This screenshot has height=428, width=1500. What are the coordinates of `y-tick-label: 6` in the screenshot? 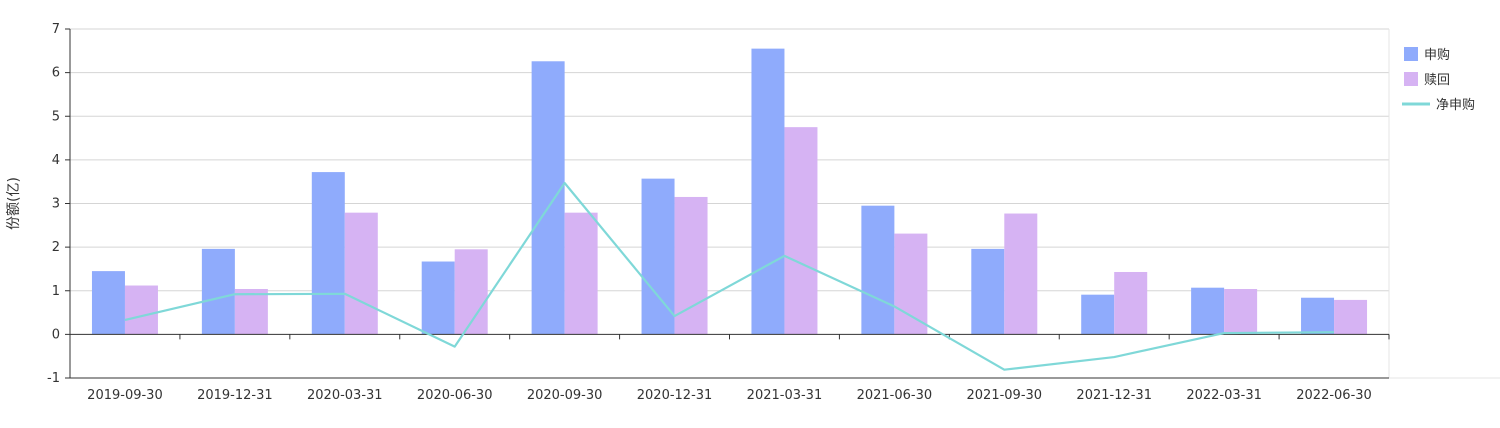 It's located at (56, 73).